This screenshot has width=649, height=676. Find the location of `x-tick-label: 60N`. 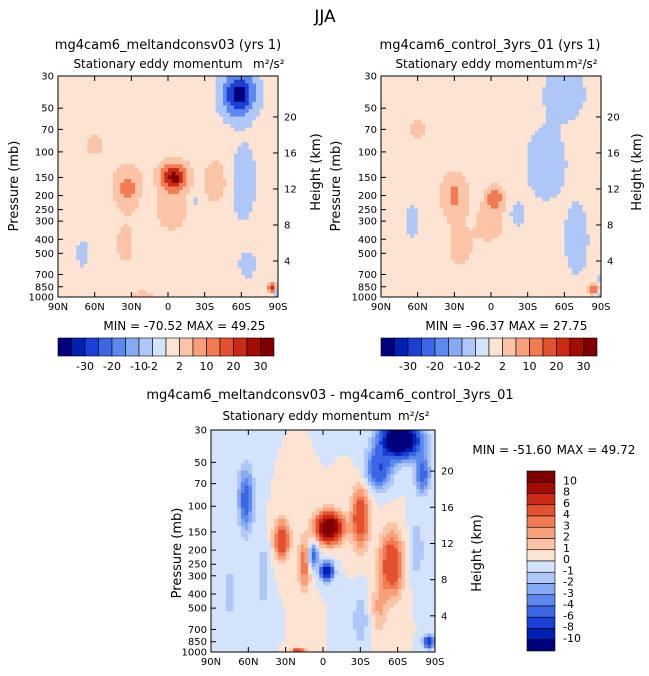

x-tick-label: 60N is located at coordinates (95, 307).